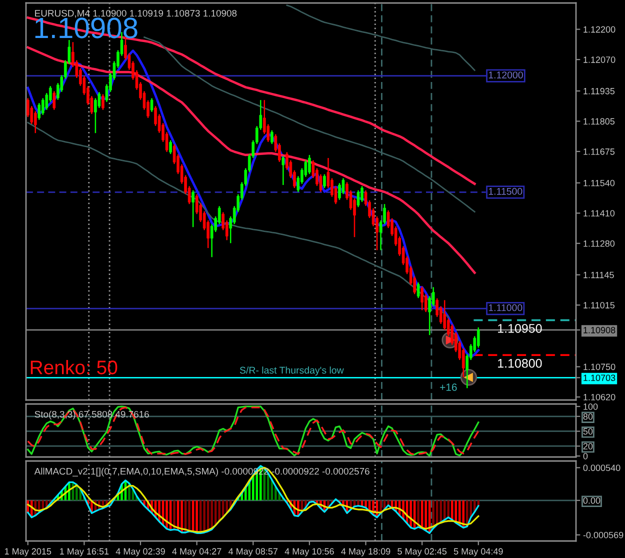  What do you see at coordinates (136, 14) in the screenshot?
I see `text: EURUSD,M4 1.10900 1.10919 1.10873 1.10908` at bounding box center [136, 14].